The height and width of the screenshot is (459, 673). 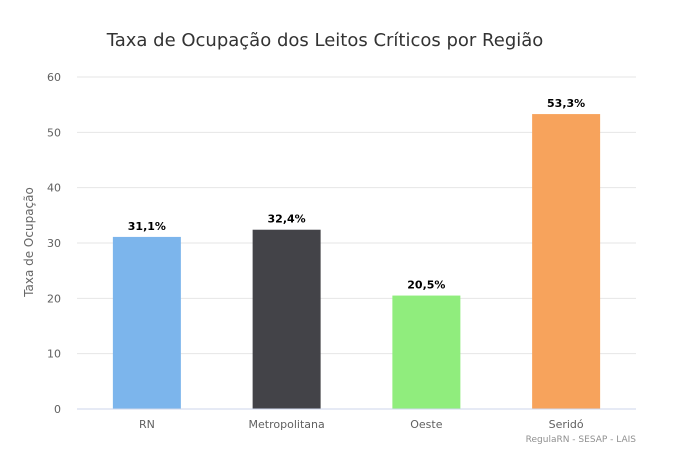 What do you see at coordinates (581, 440) in the screenshot?
I see `credits-text: RegulaRN - SESAP - LAIS` at bounding box center [581, 440].